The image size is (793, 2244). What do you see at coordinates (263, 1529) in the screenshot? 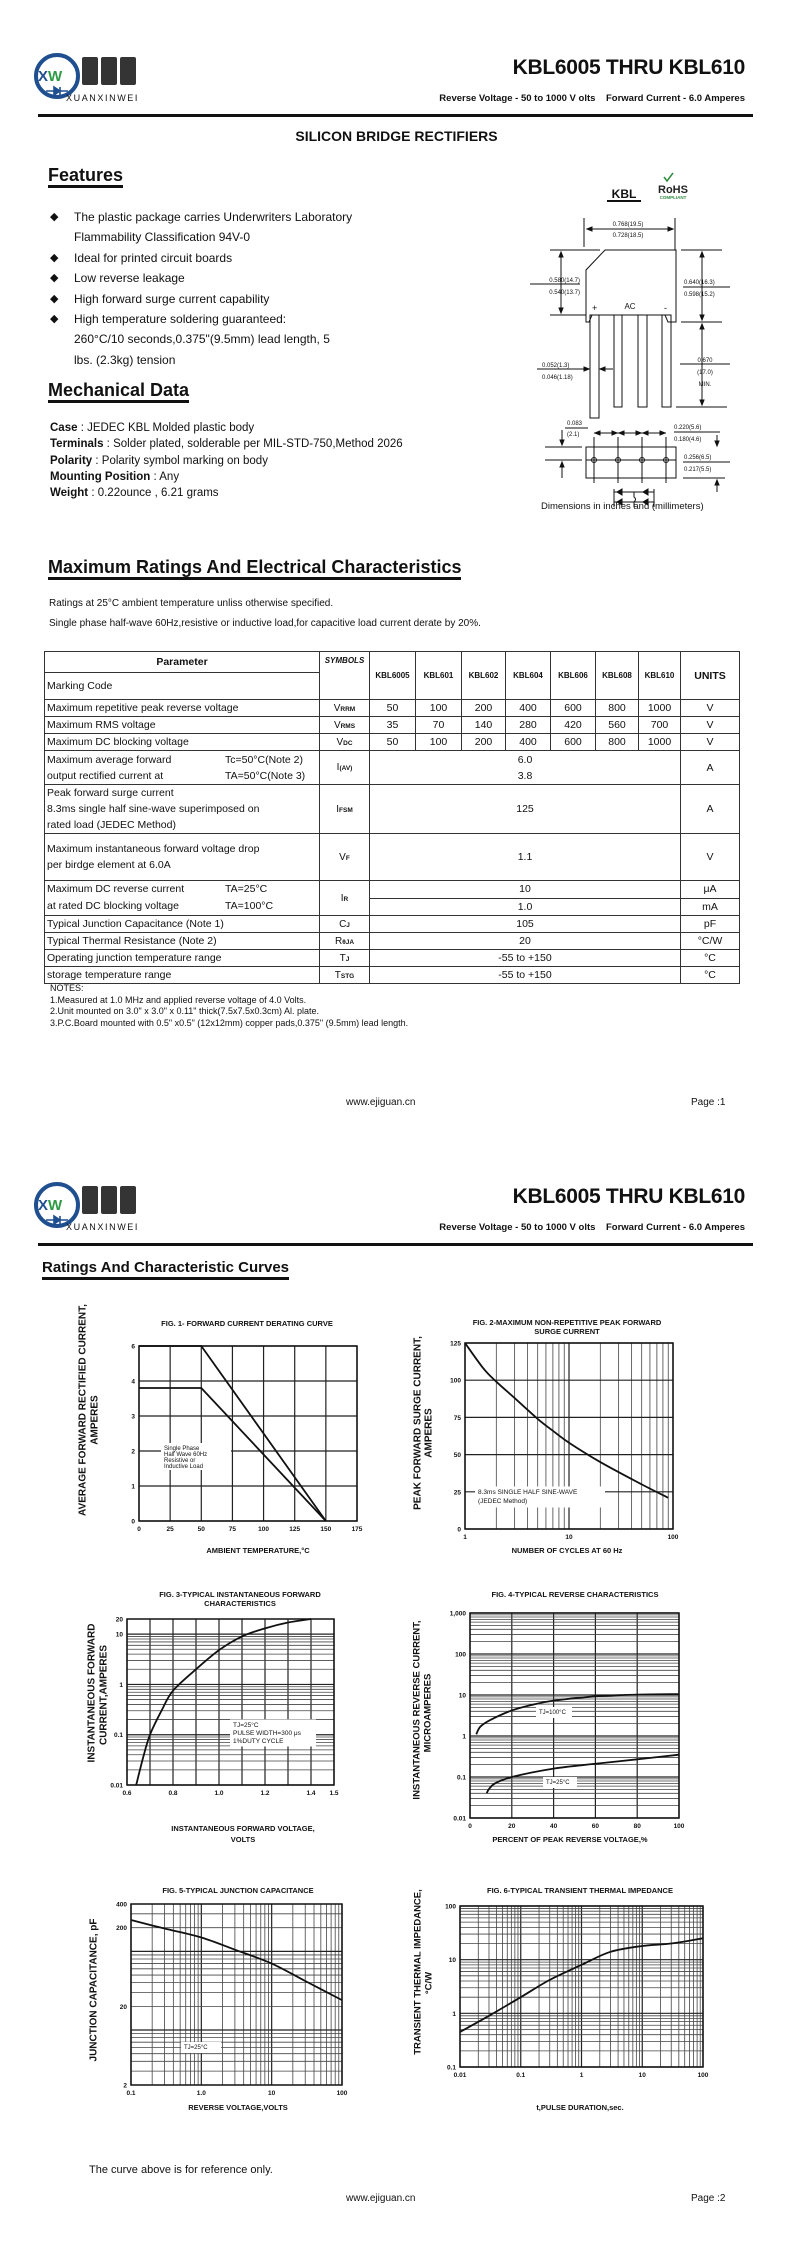
I see `x-tick-label: 100` at bounding box center [263, 1529].